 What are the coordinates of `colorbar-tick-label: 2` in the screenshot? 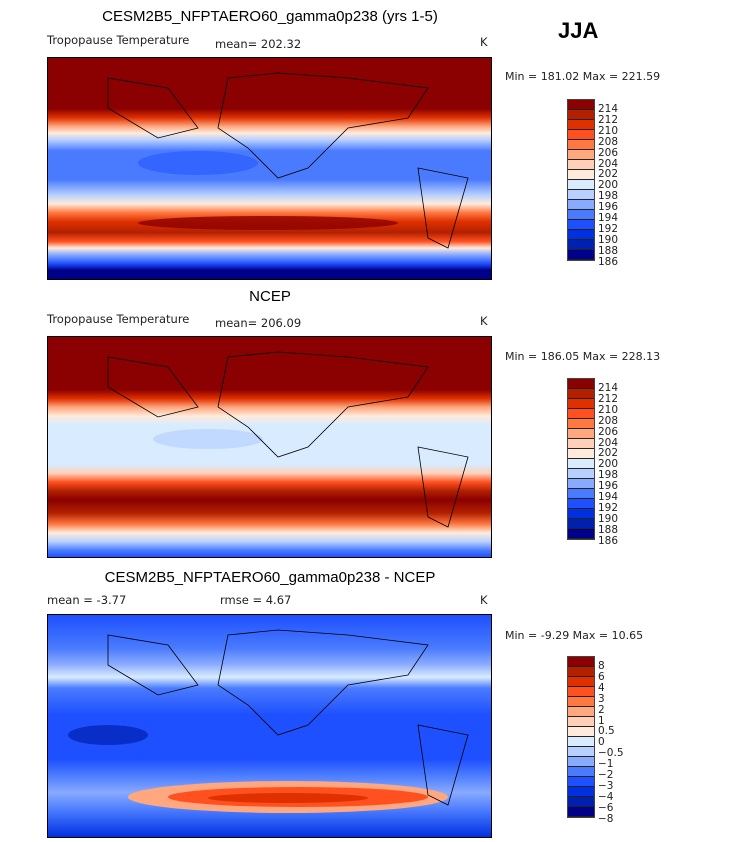 It's located at (601, 709).